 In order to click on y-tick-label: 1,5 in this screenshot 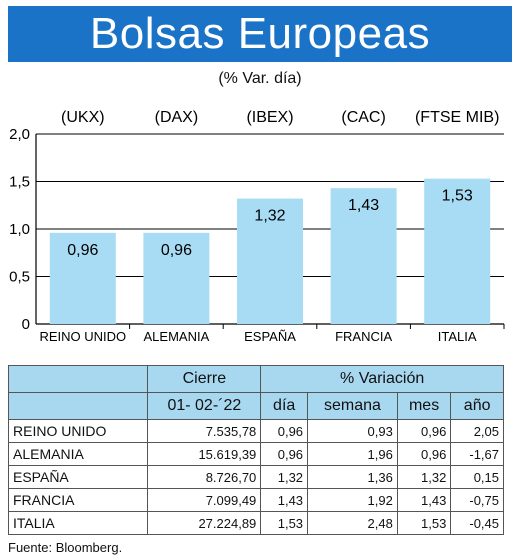, I will do `click(19, 182)`.